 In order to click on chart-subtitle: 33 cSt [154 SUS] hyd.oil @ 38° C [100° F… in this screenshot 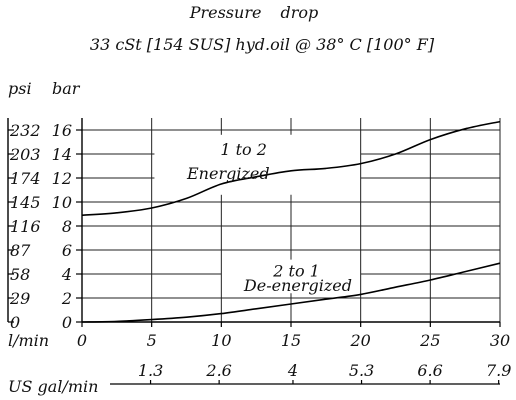, I will do `click(262, 44)`.